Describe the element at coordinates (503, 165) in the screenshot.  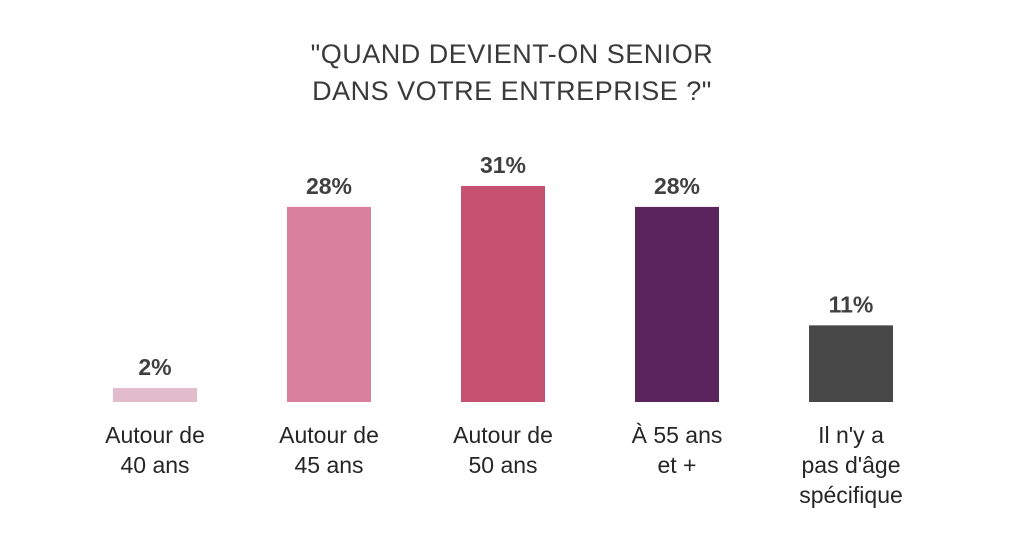
I see `value-label-3: 31%` at that location.